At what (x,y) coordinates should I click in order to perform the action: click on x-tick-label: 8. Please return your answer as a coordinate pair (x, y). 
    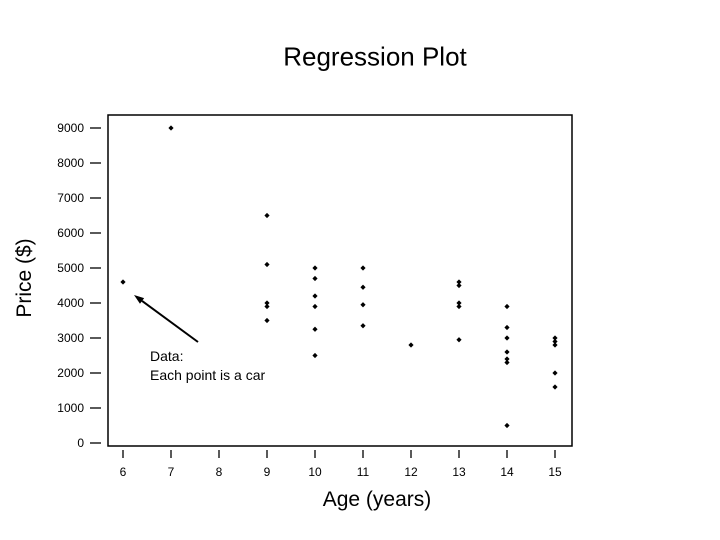
    Looking at the image, I should click on (219, 472).